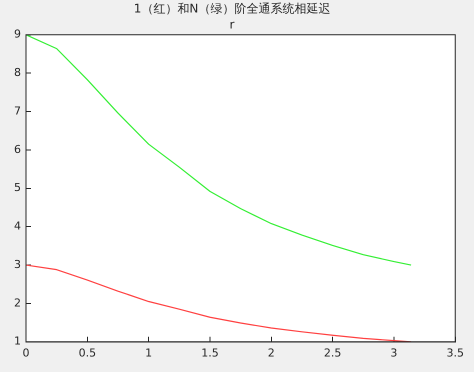 Image resolution: width=474 pixels, height=372 pixels. Describe the element at coordinates (455, 353) in the screenshot. I see `x-tick-label: 3.5` at that location.